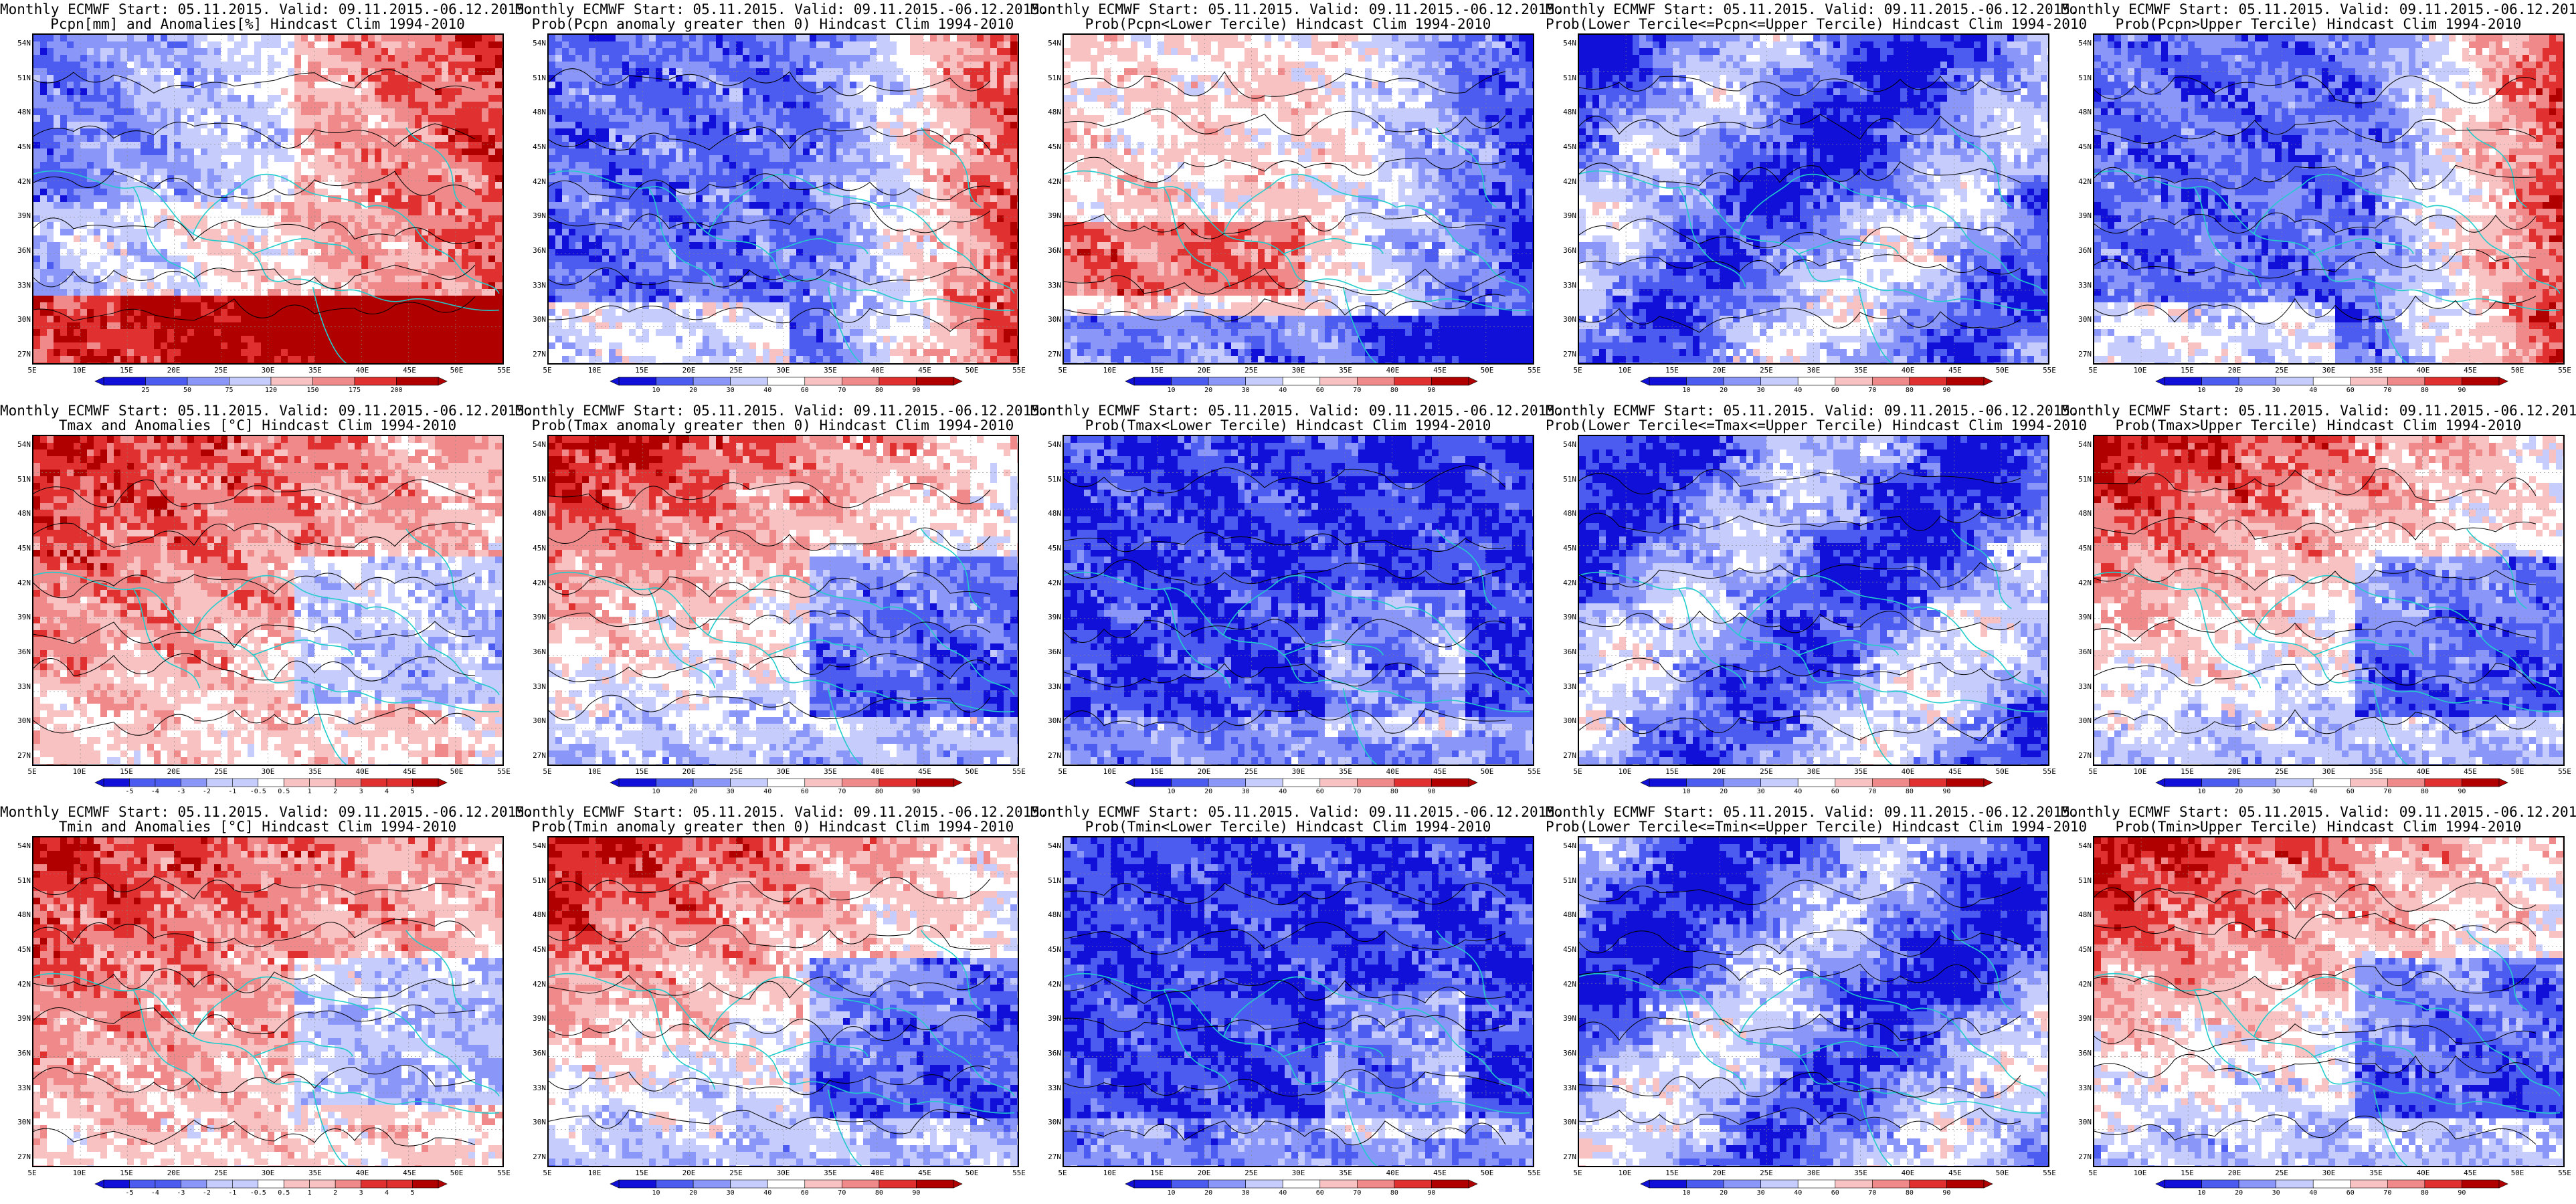 The height and width of the screenshot is (1204, 2576). Describe the element at coordinates (309, 1193) in the screenshot. I see `colorbar-tick-label: 1` at that location.